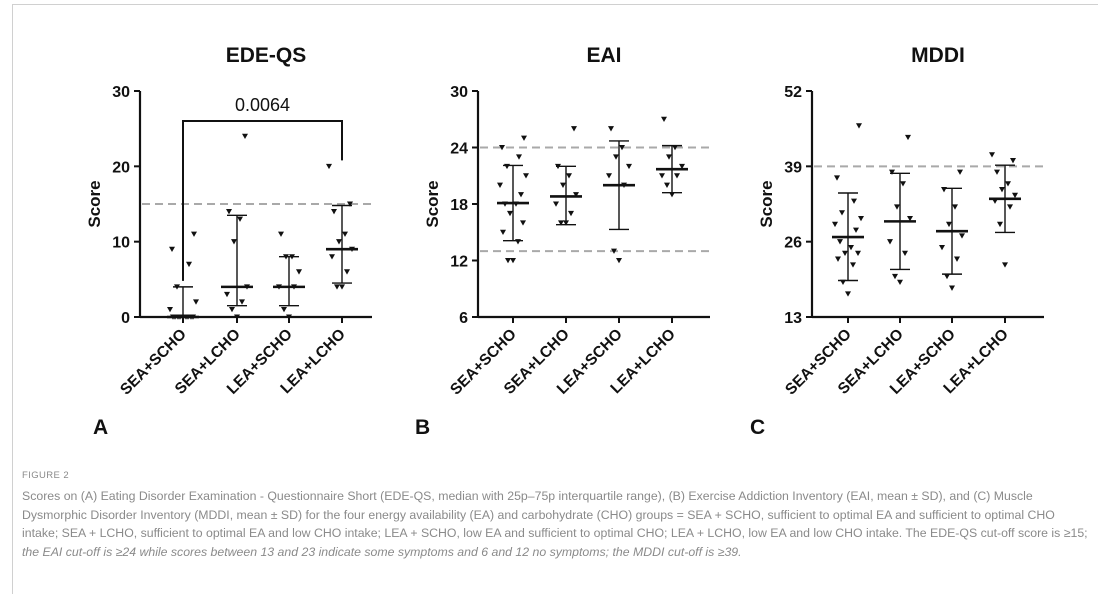  Describe the element at coordinates (793, 167) in the screenshot. I see `y-tick-label: 39` at that location.